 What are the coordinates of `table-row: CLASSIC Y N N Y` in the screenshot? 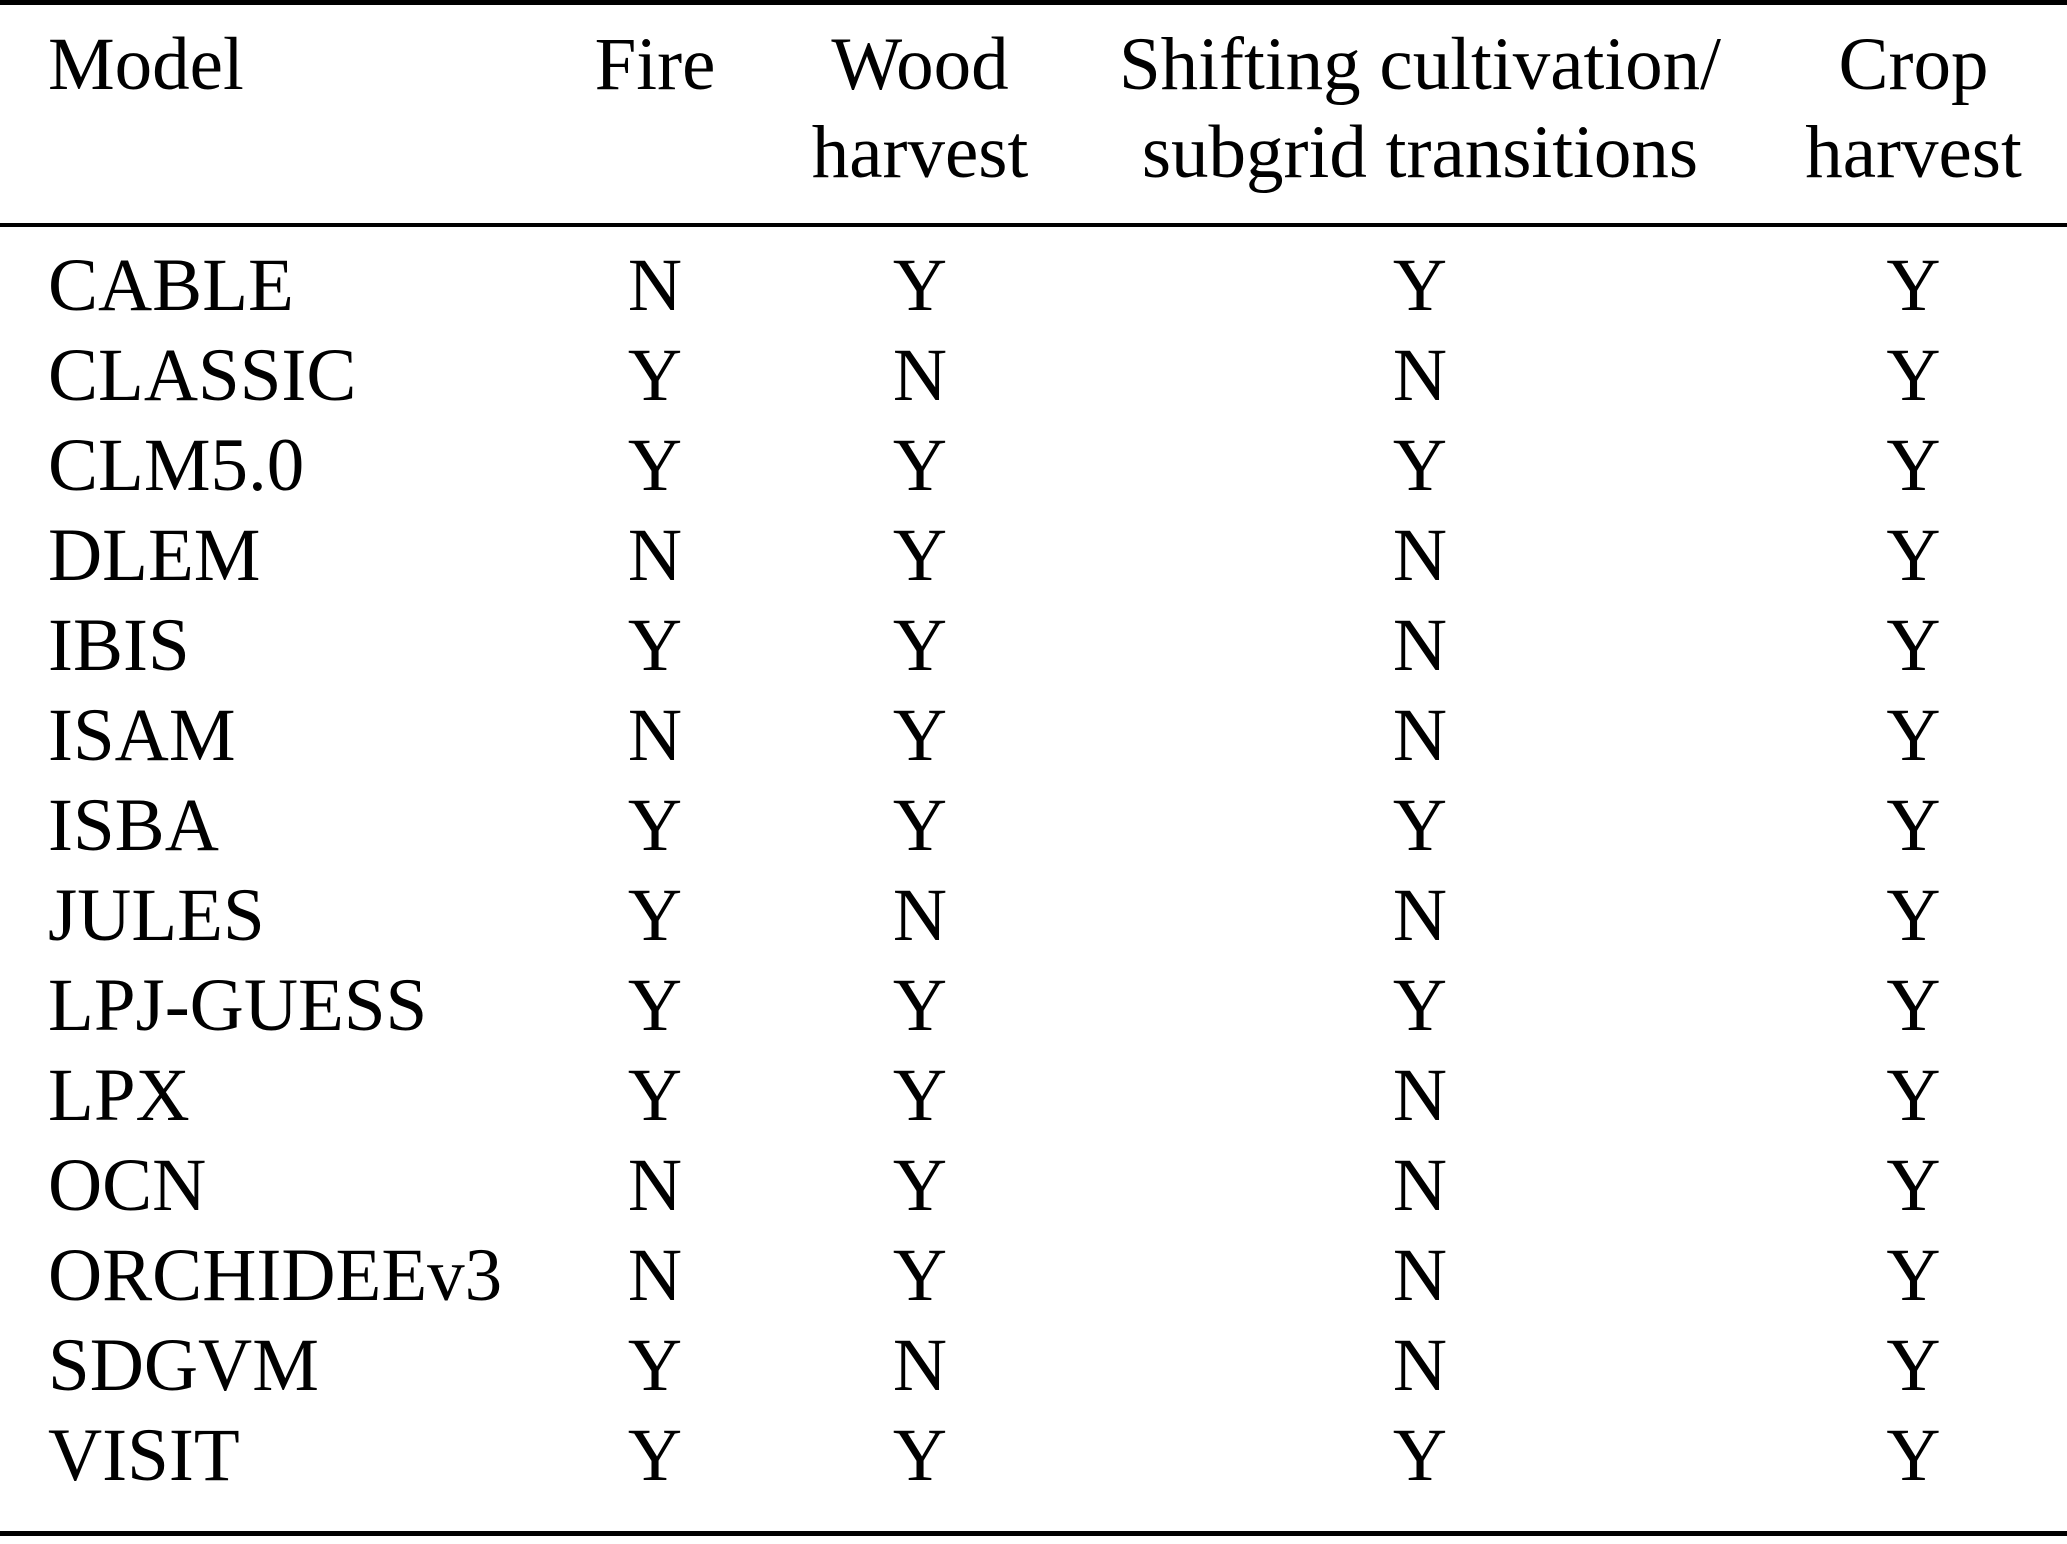 It's located at (1033, 376).